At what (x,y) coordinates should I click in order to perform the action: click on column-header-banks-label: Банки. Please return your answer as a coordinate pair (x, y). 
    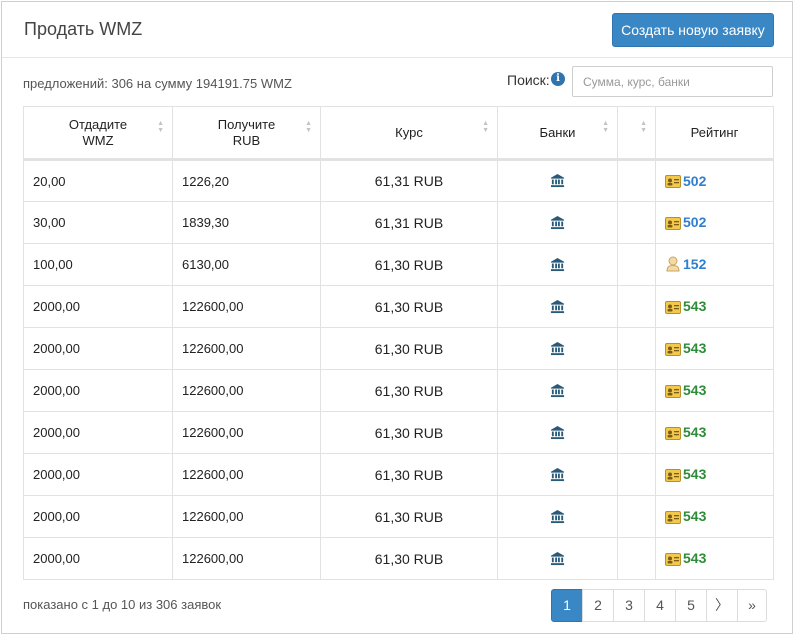
    Looking at the image, I should click on (557, 132).